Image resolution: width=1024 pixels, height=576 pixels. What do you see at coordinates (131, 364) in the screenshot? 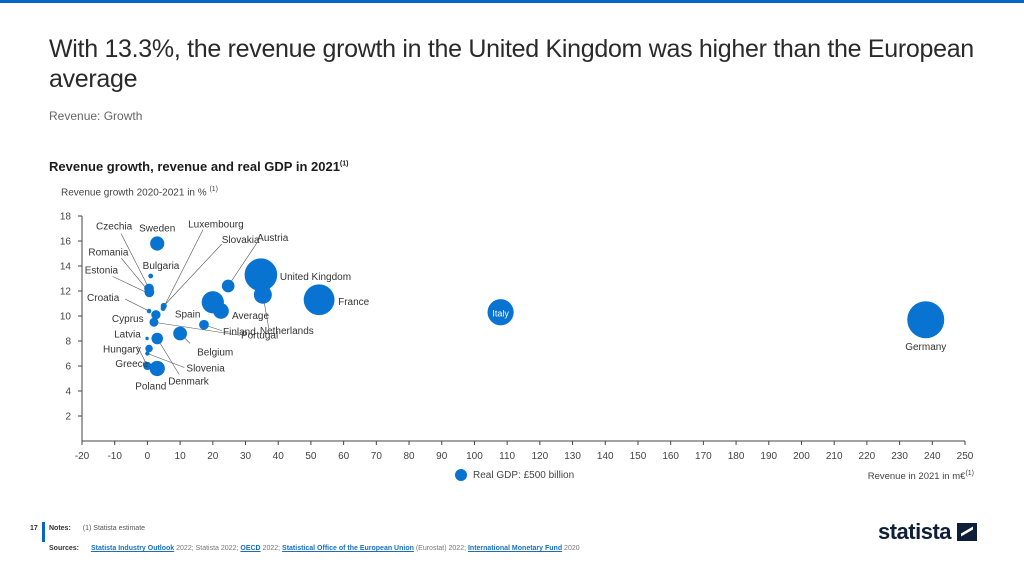
I see `bubble-label: Greece` at bounding box center [131, 364].